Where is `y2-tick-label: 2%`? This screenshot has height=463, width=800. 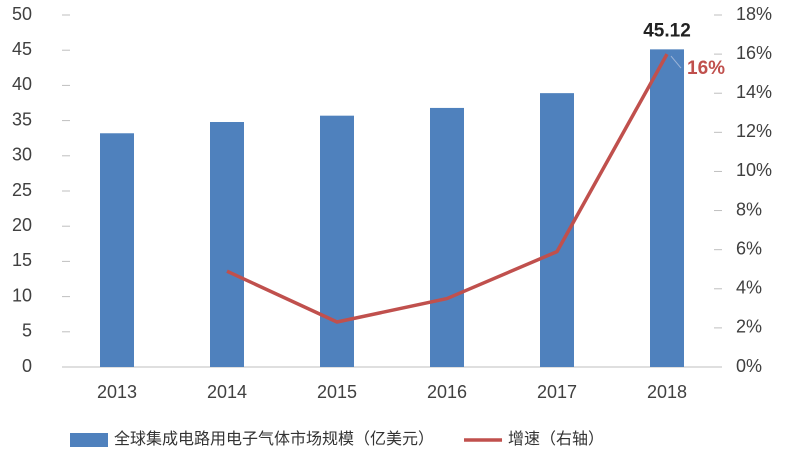
y2-tick-label: 2% is located at coordinates (749, 327).